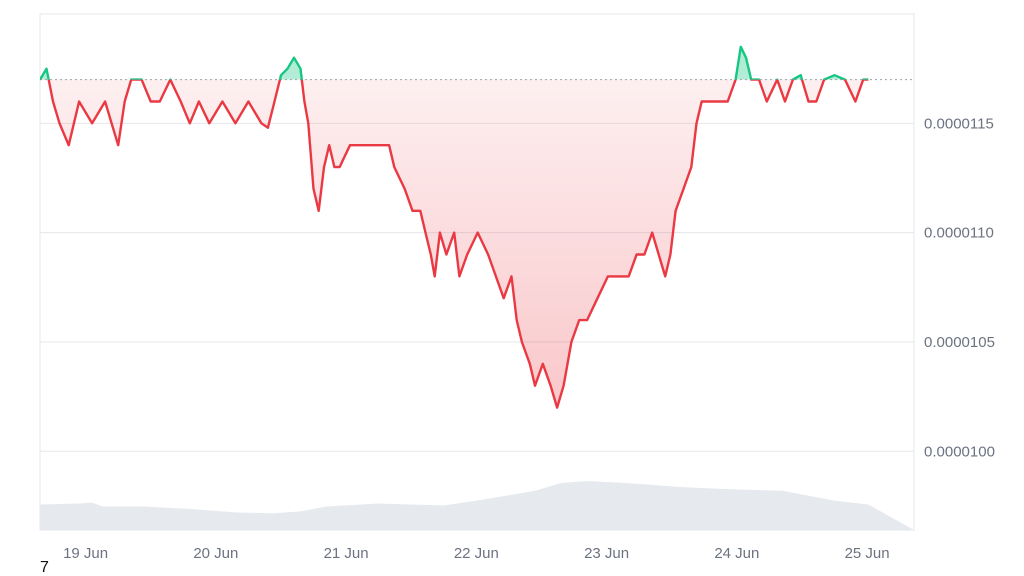 This screenshot has width=1024, height=576. Describe the element at coordinates (477, 505) in the screenshot. I see `volume-area` at that location.